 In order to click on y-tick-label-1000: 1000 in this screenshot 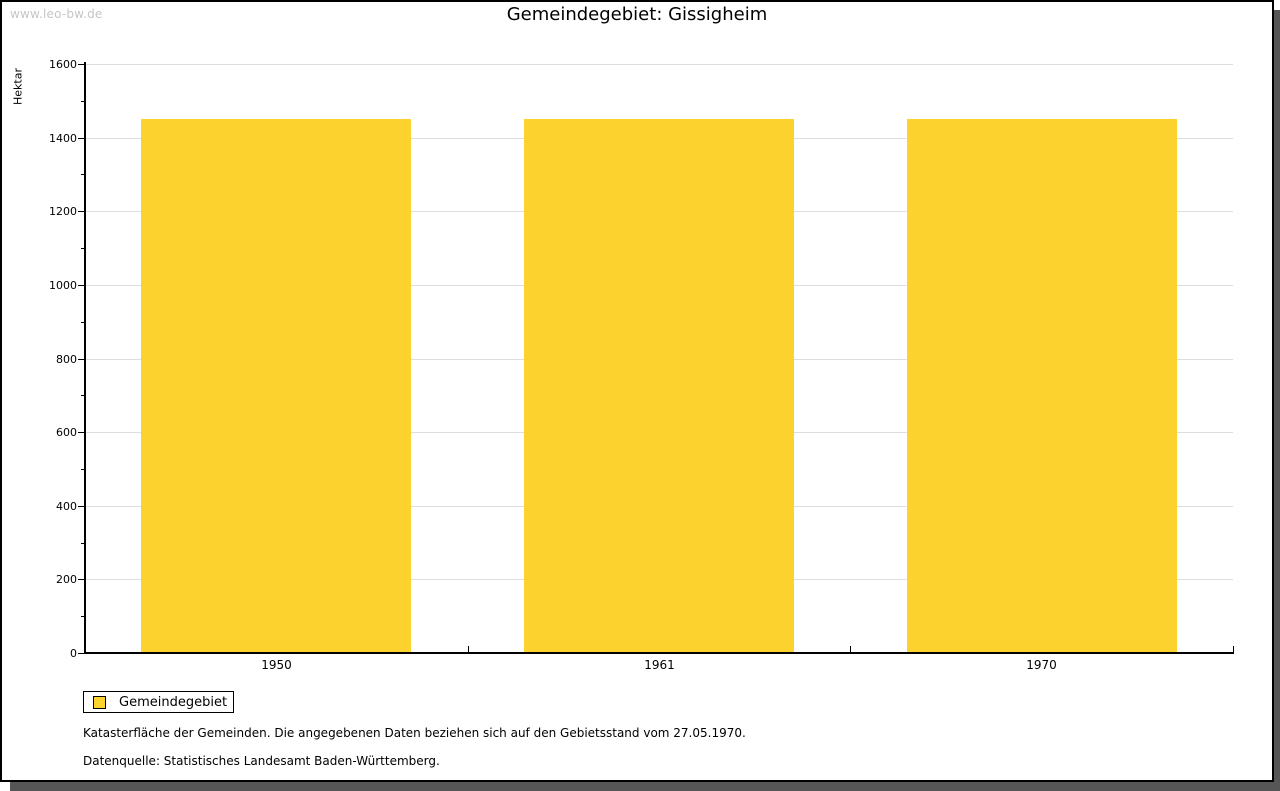, I will do `click(63, 285)`.